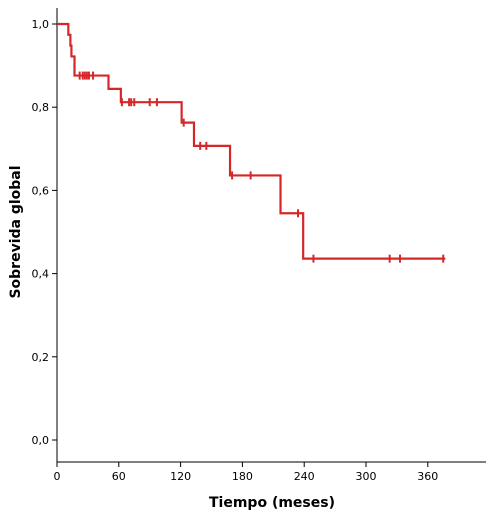 Image resolution: width=500 pixels, height=526 pixels. I want to click on x-tick-label: 60, so click(119, 476).